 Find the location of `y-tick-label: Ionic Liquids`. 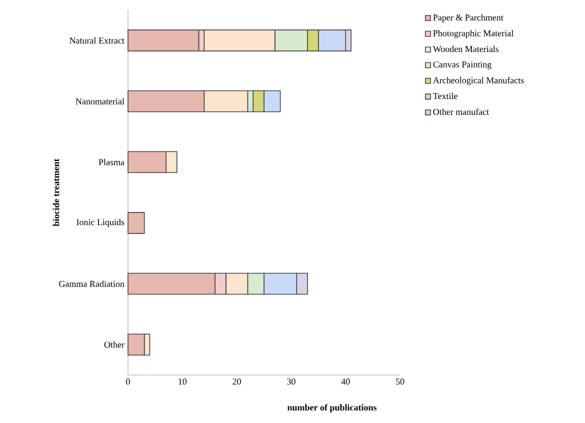

y-tick-label: Ionic Liquids is located at coordinates (100, 222).